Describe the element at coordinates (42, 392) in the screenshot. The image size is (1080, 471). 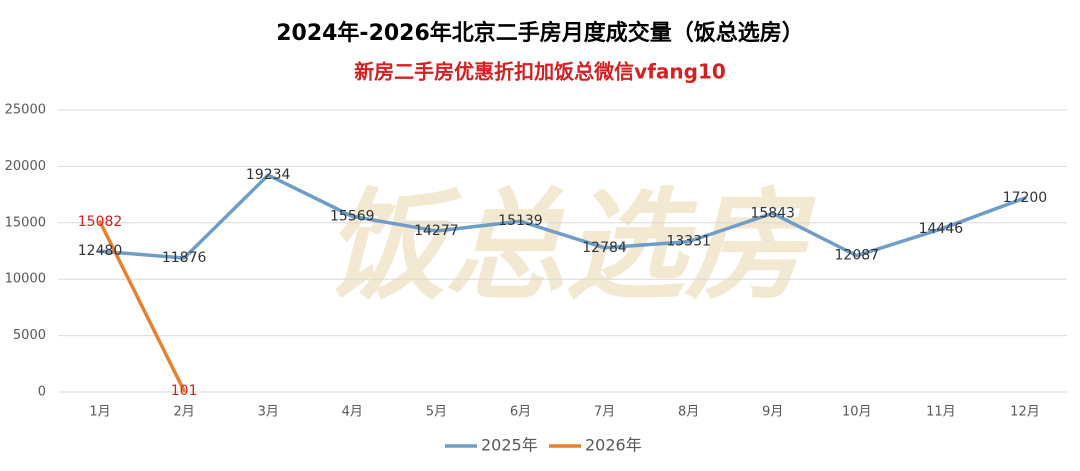
I see `y-tick-label: 0` at that location.